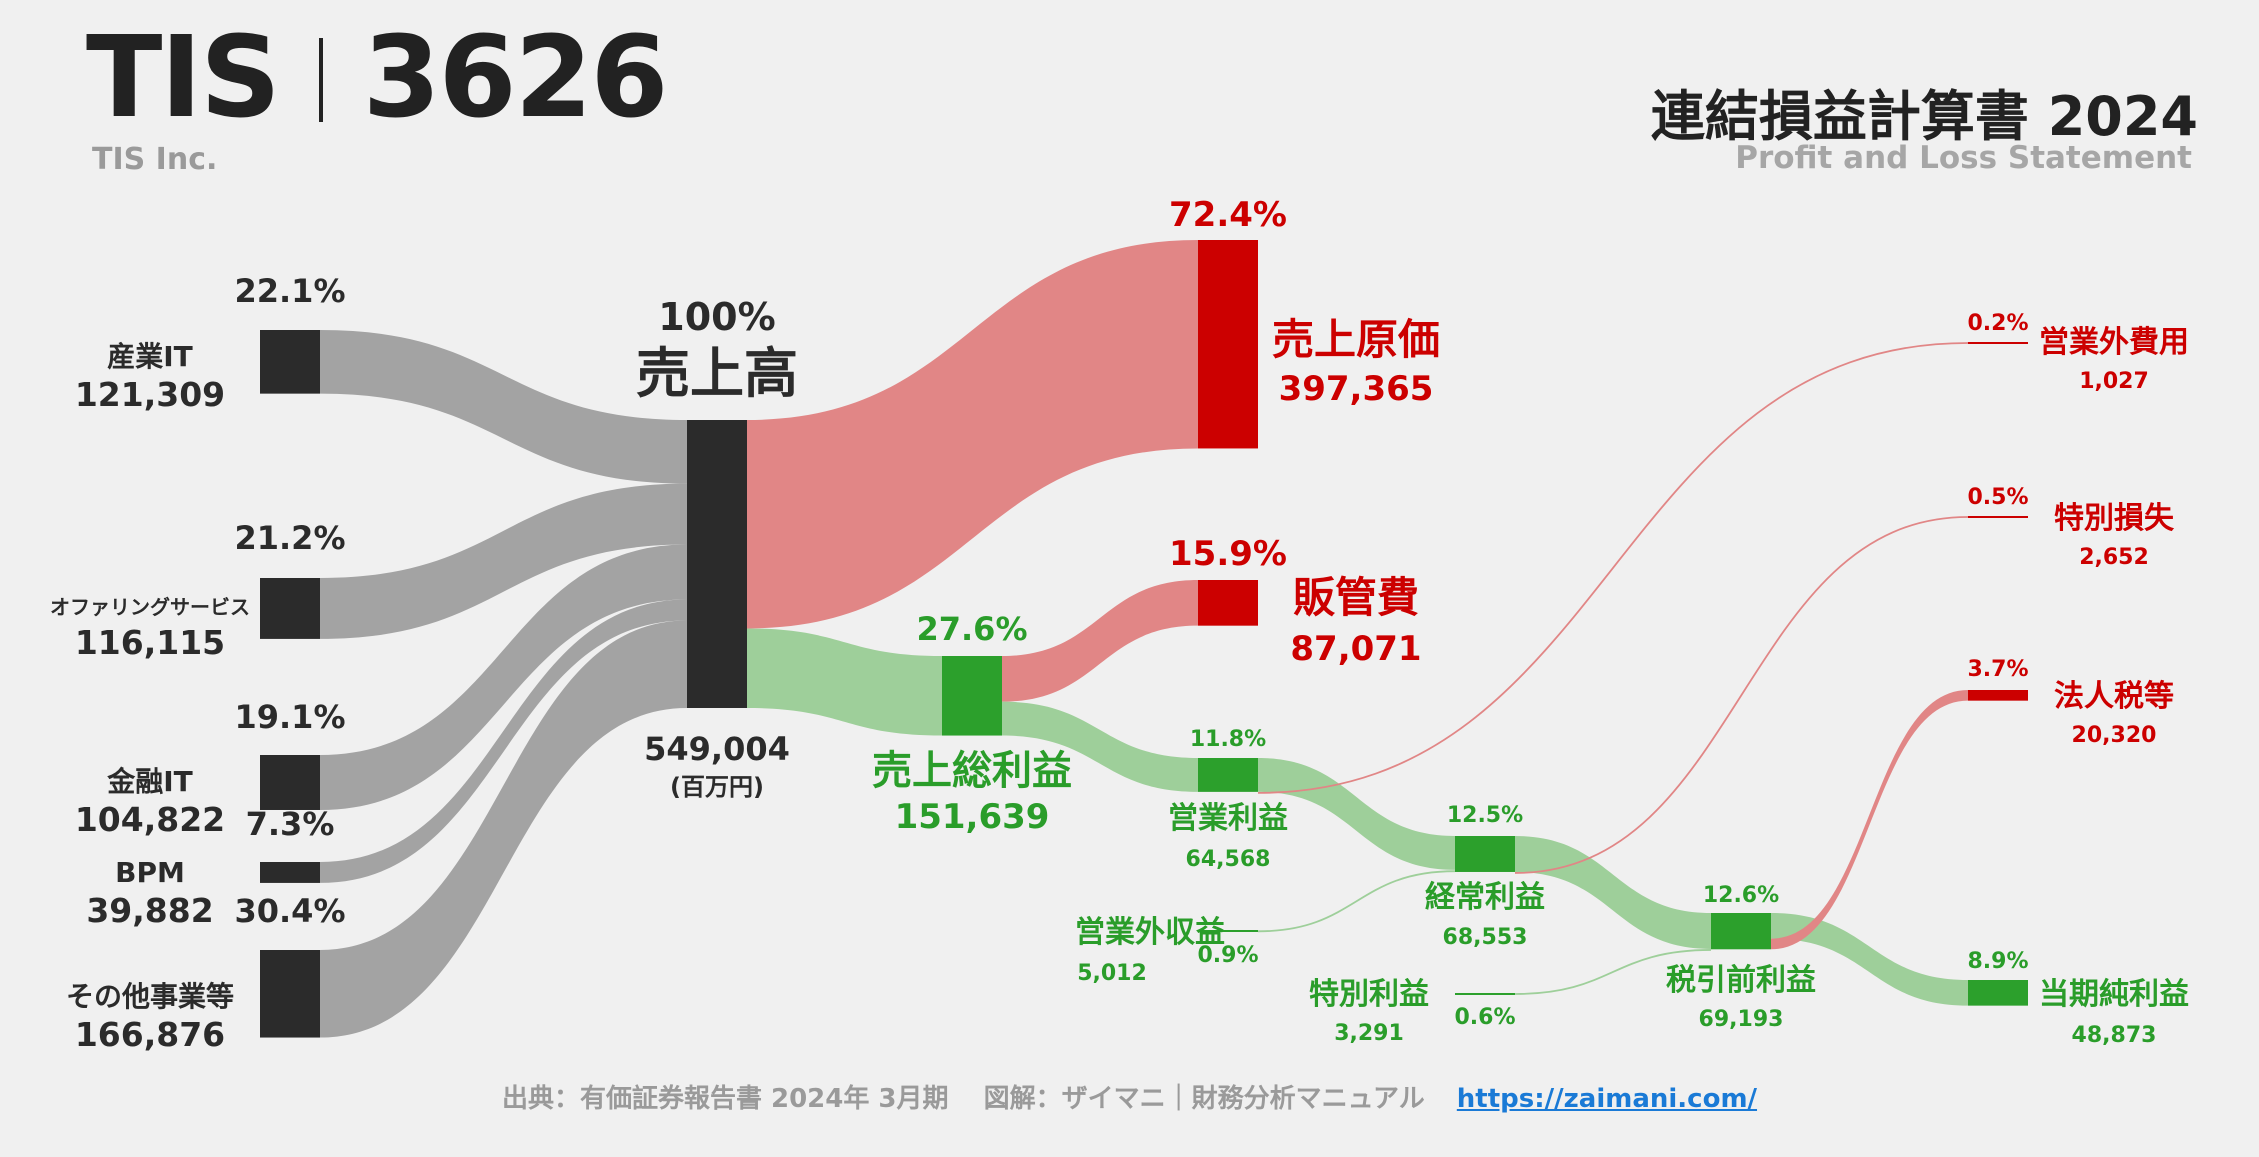 The width and height of the screenshot is (2259, 1157). I want to click on label-exl: 特別損失, so click(2114, 518).